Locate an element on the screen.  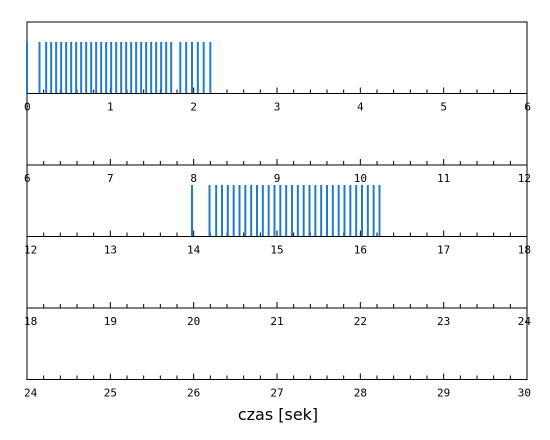
tick-label: 22 is located at coordinates (360, 321).